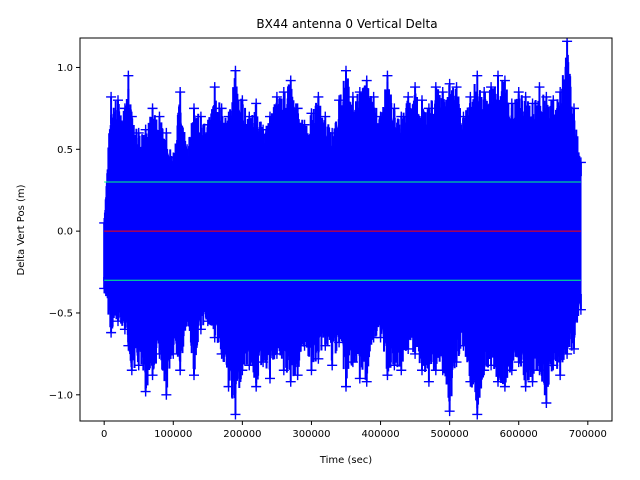 The height and width of the screenshot is (480, 640). What do you see at coordinates (346, 24) in the screenshot?
I see `chart-title: BX44 antenna 0 Vertical Delta` at bounding box center [346, 24].